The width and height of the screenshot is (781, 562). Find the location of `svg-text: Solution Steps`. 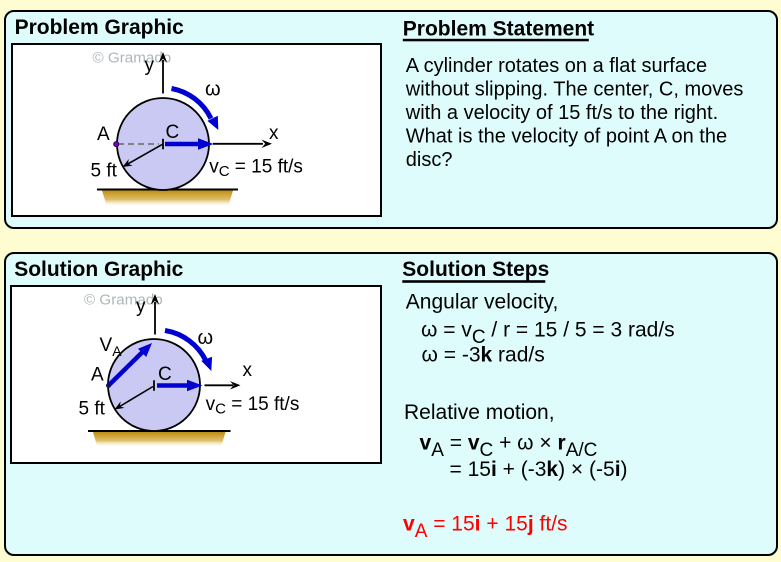

svg-text: Solution Steps is located at coordinates (475, 269).